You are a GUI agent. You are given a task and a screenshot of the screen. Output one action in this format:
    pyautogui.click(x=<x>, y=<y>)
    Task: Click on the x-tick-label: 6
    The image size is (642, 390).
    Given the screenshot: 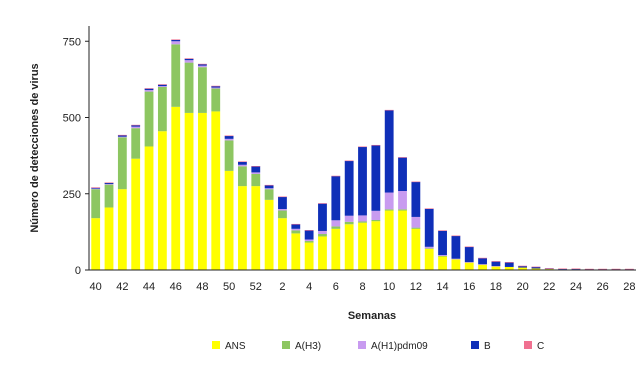 What is the action you would take?
    pyautogui.click(x=336, y=287)
    